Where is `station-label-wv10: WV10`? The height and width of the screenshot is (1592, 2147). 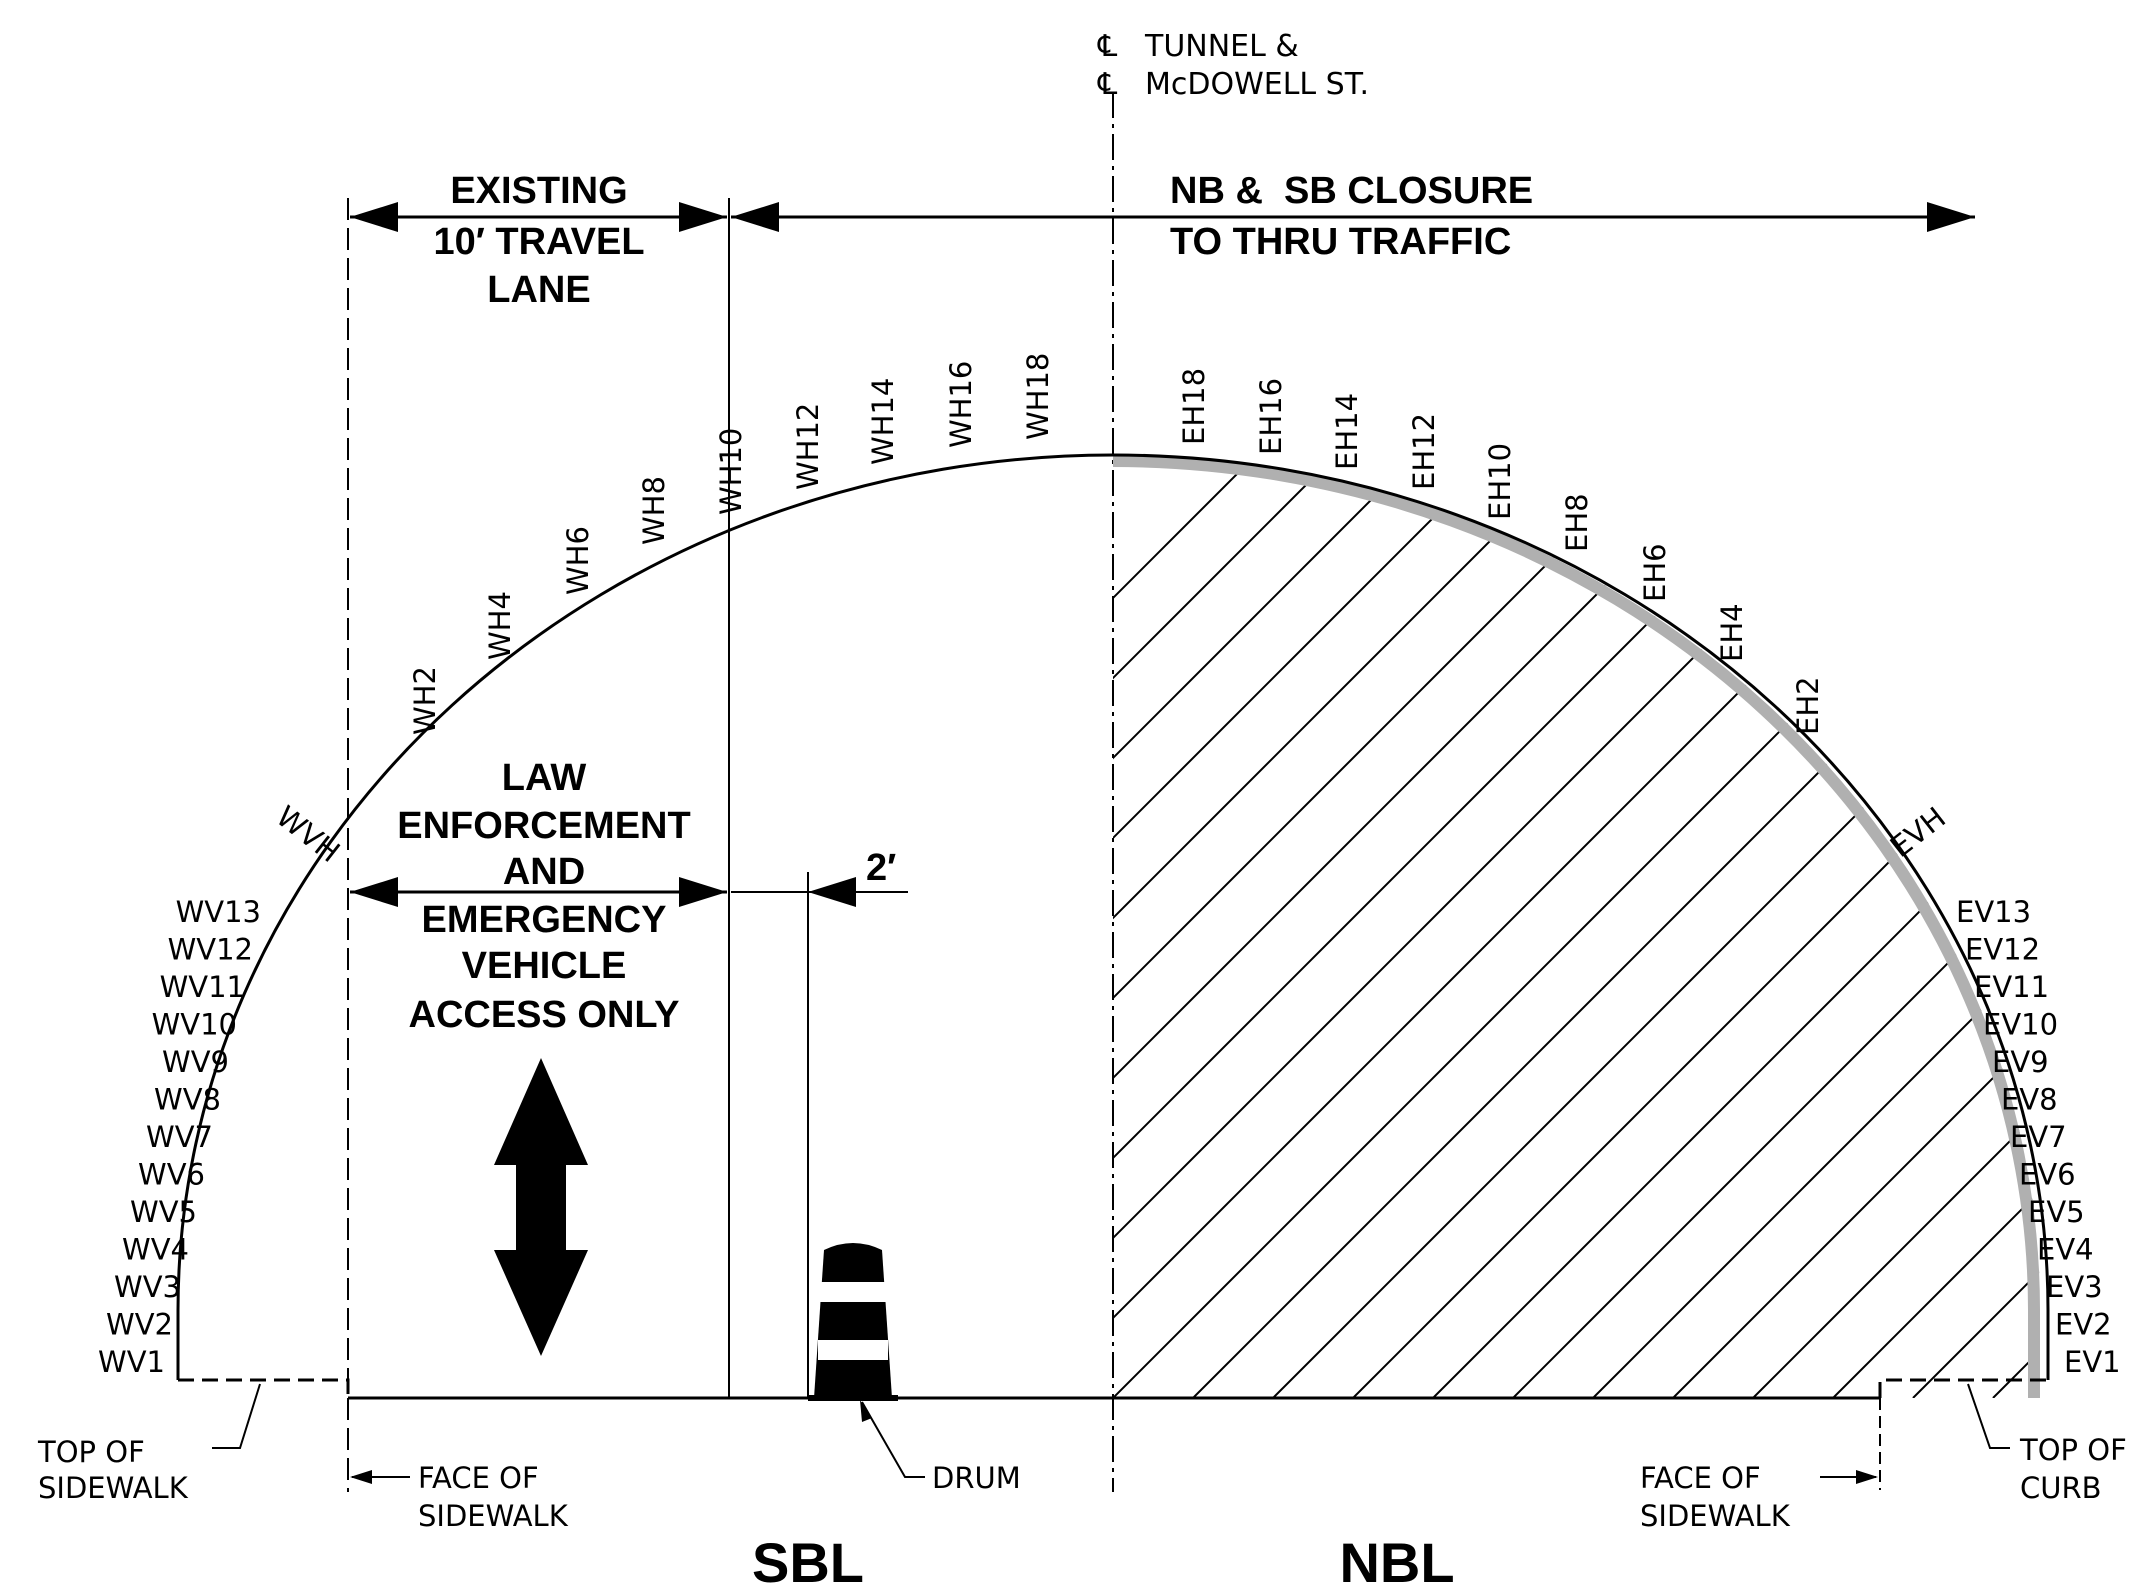
station-label-wv10: WV10 is located at coordinates (194, 1025).